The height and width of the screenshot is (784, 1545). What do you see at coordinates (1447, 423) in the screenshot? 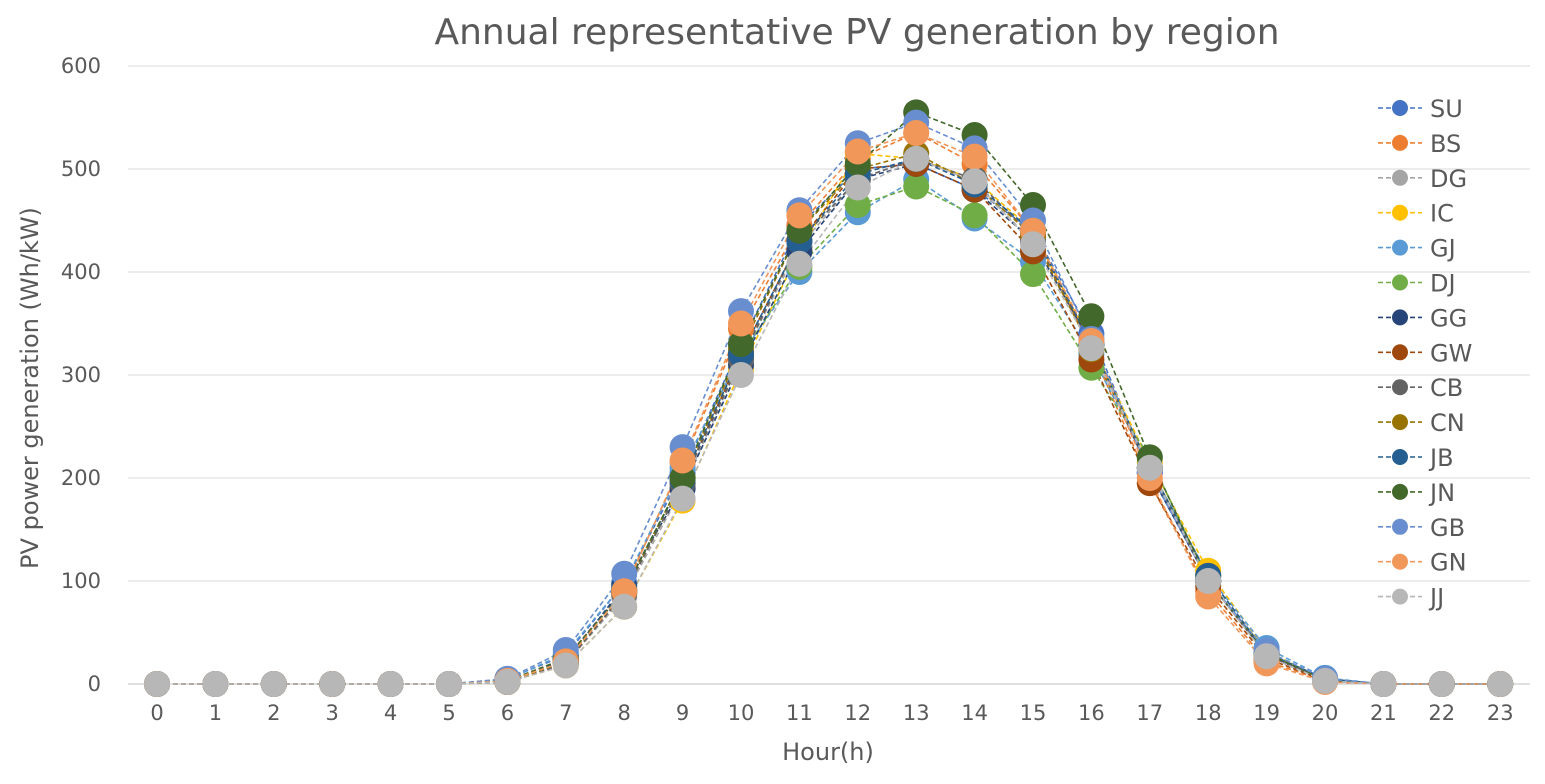
I see `legend-label: CN` at bounding box center [1447, 423].